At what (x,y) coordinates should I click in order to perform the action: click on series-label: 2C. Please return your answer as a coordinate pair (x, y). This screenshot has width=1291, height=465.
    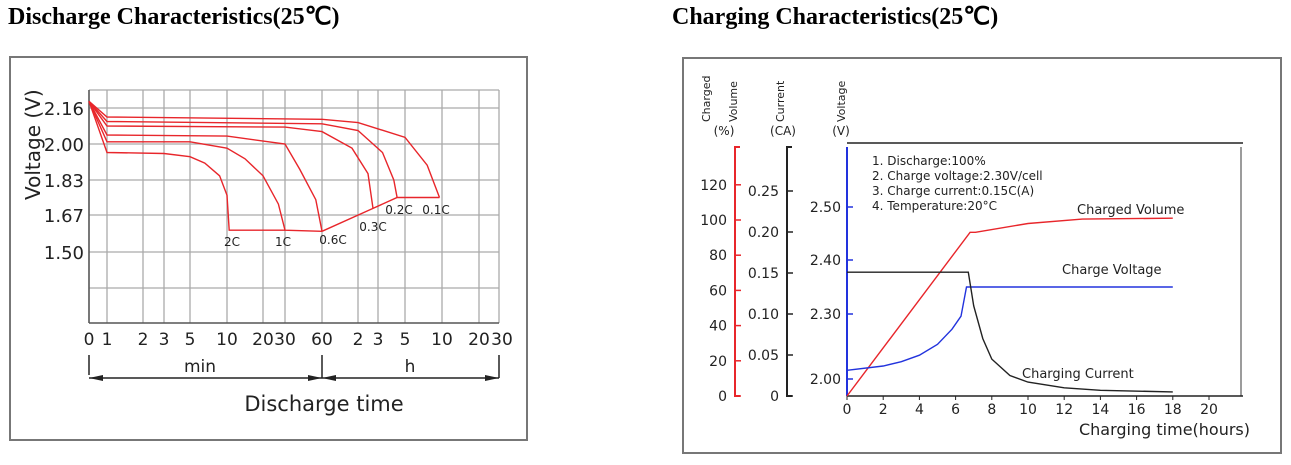
    Looking at the image, I should click on (232, 242).